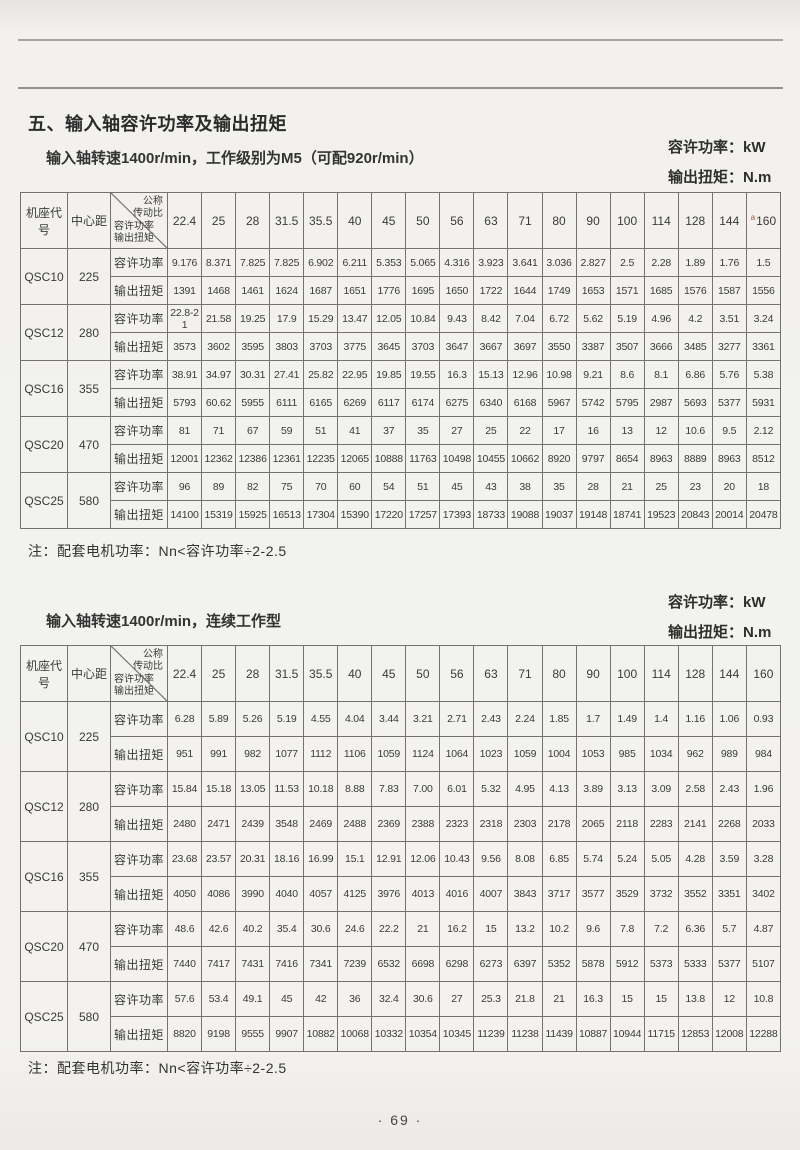 The width and height of the screenshot is (800, 1150). Describe the element at coordinates (525, 719) in the screenshot. I see `power-value-cell: 2.24` at that location.